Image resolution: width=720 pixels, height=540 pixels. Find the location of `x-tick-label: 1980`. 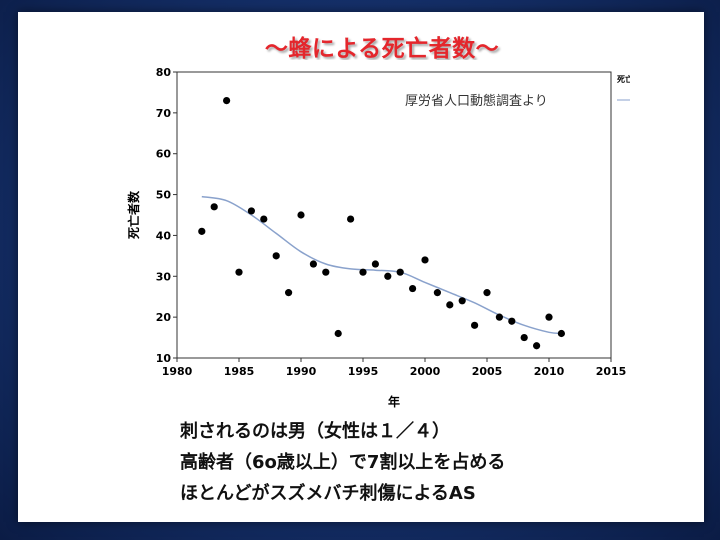

x-tick-label: 1980 is located at coordinates (177, 371).